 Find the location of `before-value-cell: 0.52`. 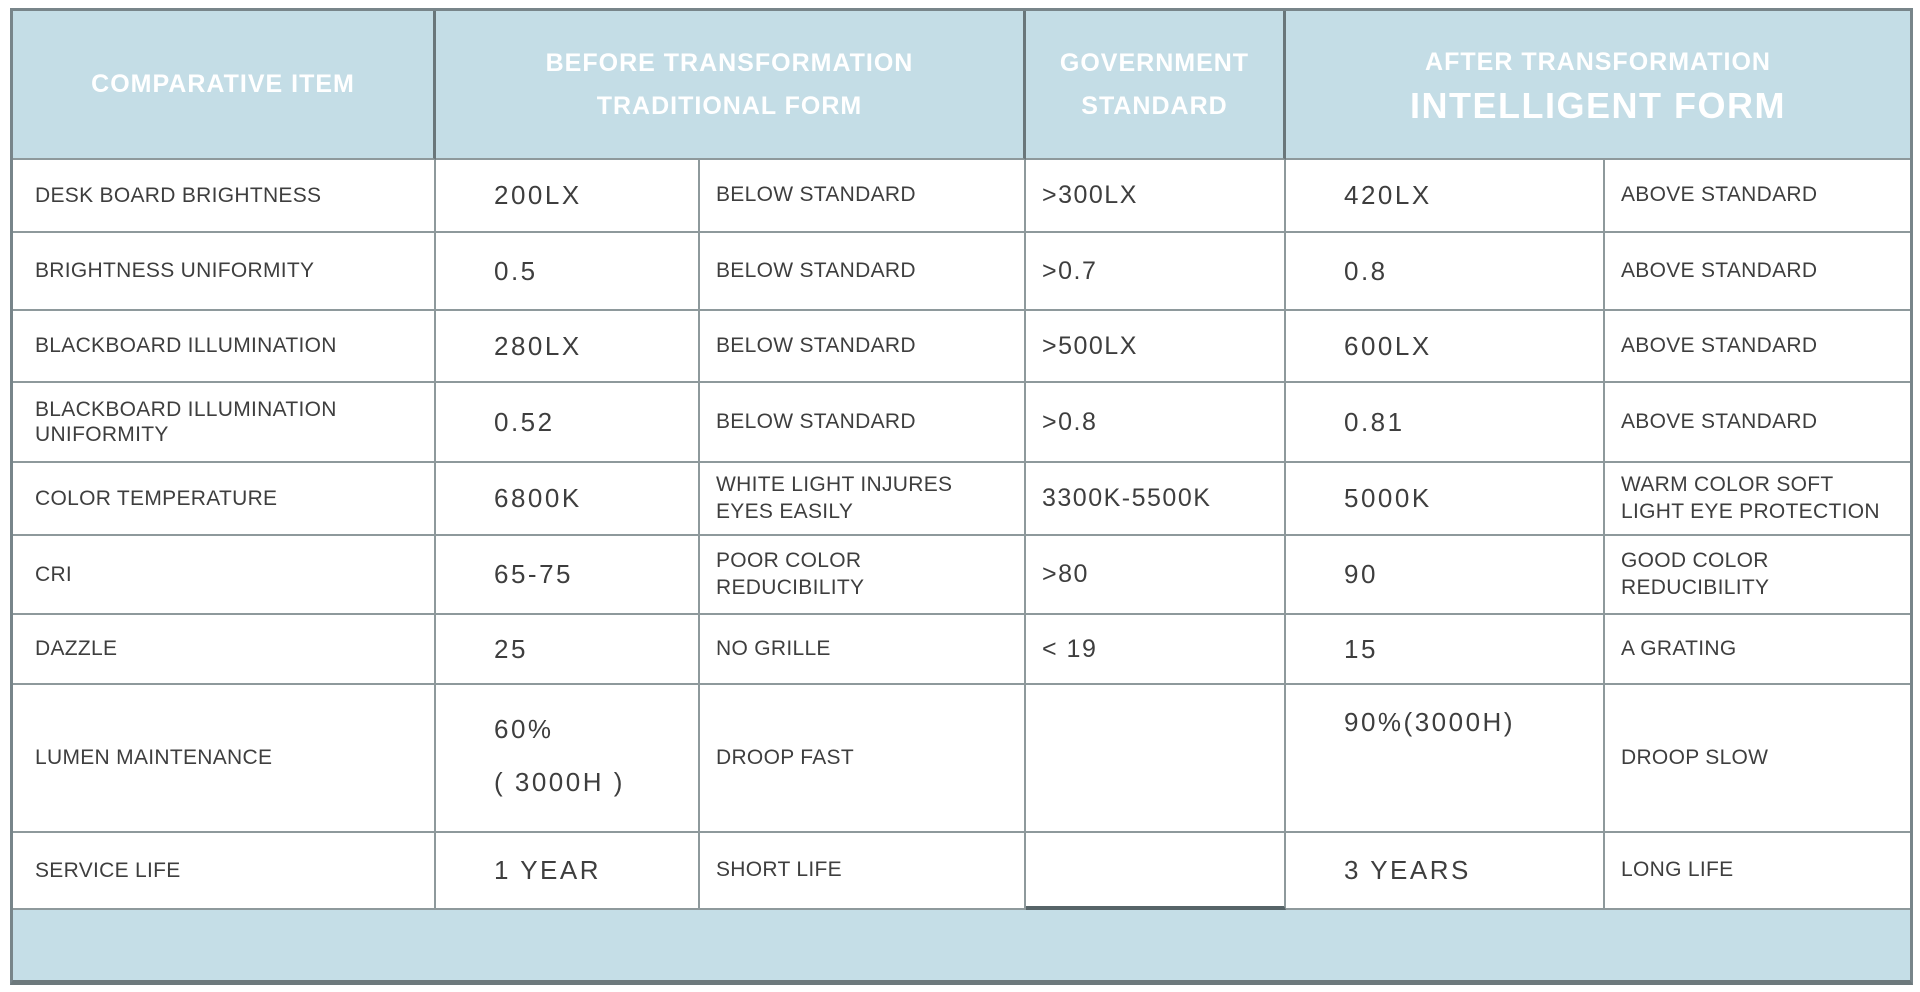

before-value-cell: 0.52 is located at coordinates (568, 423).